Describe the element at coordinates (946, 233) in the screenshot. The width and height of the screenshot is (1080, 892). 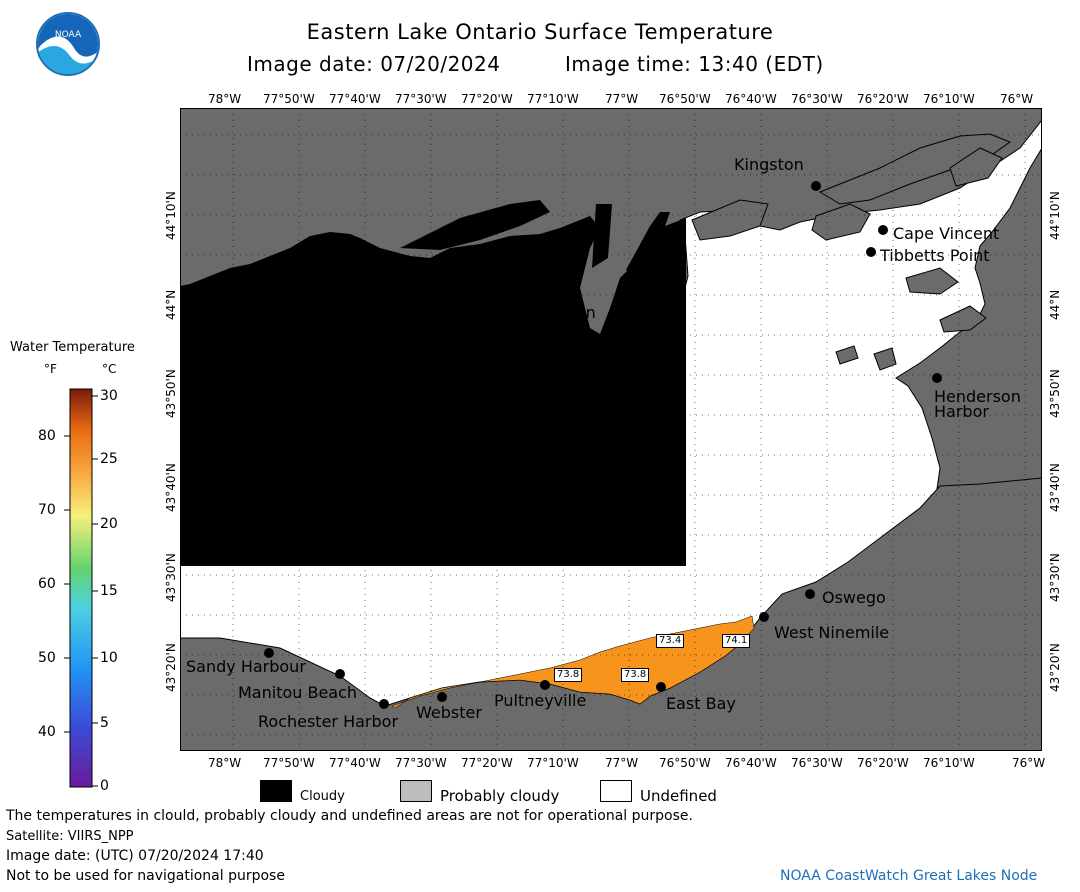
I see `place-cape-vincent: Cape Vincent` at that location.